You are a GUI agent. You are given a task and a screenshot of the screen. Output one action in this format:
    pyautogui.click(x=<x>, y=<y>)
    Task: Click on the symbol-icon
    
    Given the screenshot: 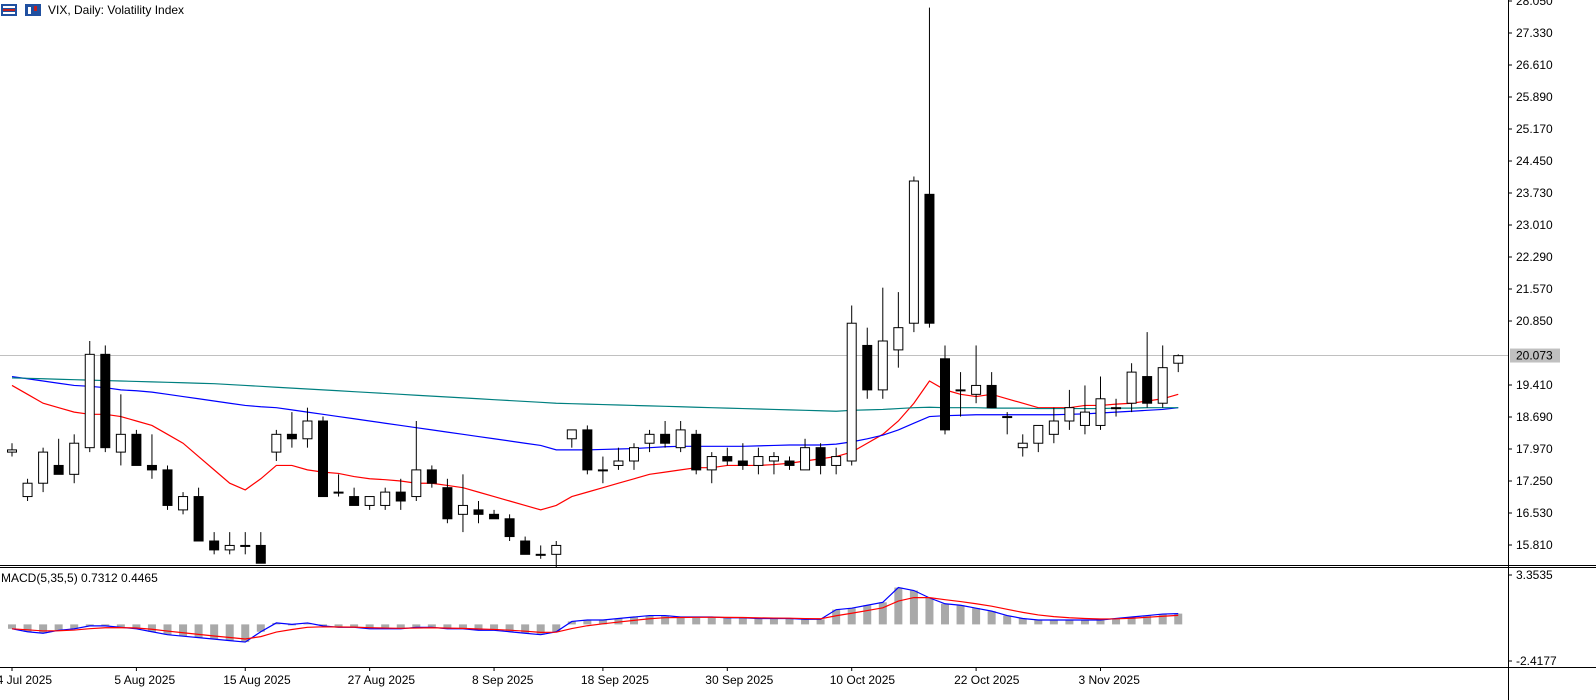 What is the action you would take?
    pyautogui.click(x=33, y=10)
    